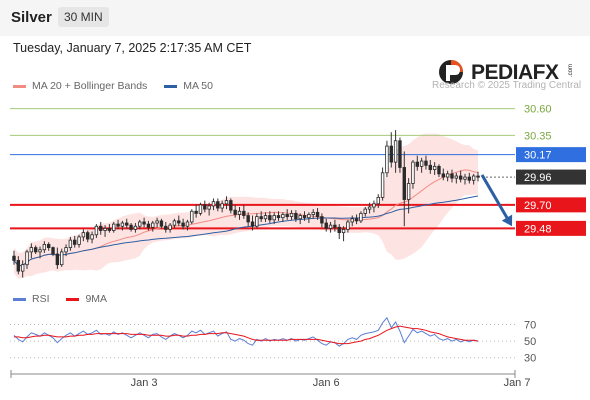 Image resolution: width=590 pixels, height=400 pixels. I want to click on legend-swatch-ma50, so click(171, 86).